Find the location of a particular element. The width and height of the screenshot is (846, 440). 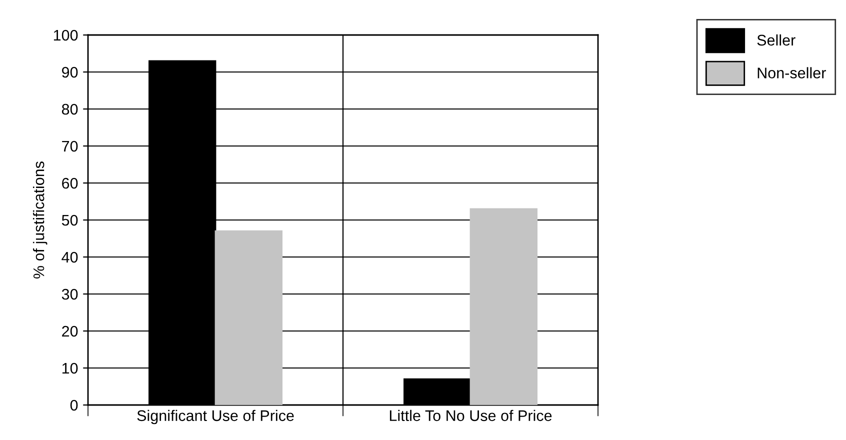

y-tick-label: 50 is located at coordinates (70, 220).